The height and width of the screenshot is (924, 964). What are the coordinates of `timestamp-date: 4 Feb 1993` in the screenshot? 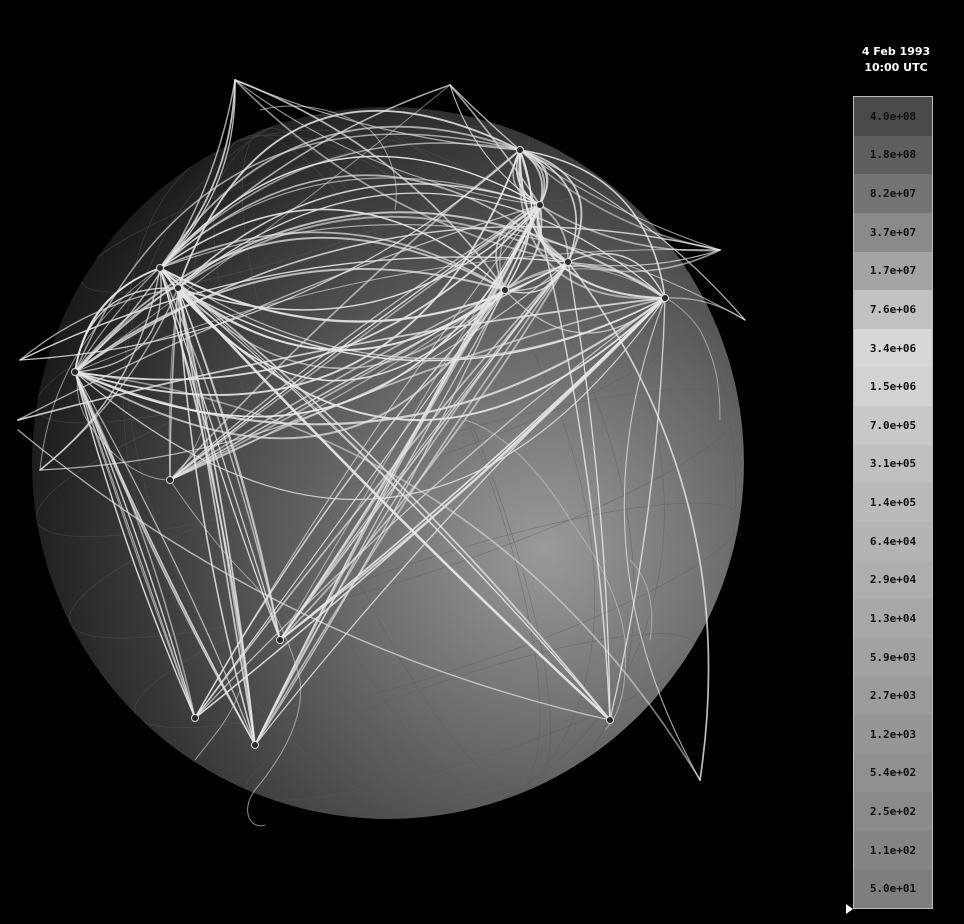 It's located at (896, 51).